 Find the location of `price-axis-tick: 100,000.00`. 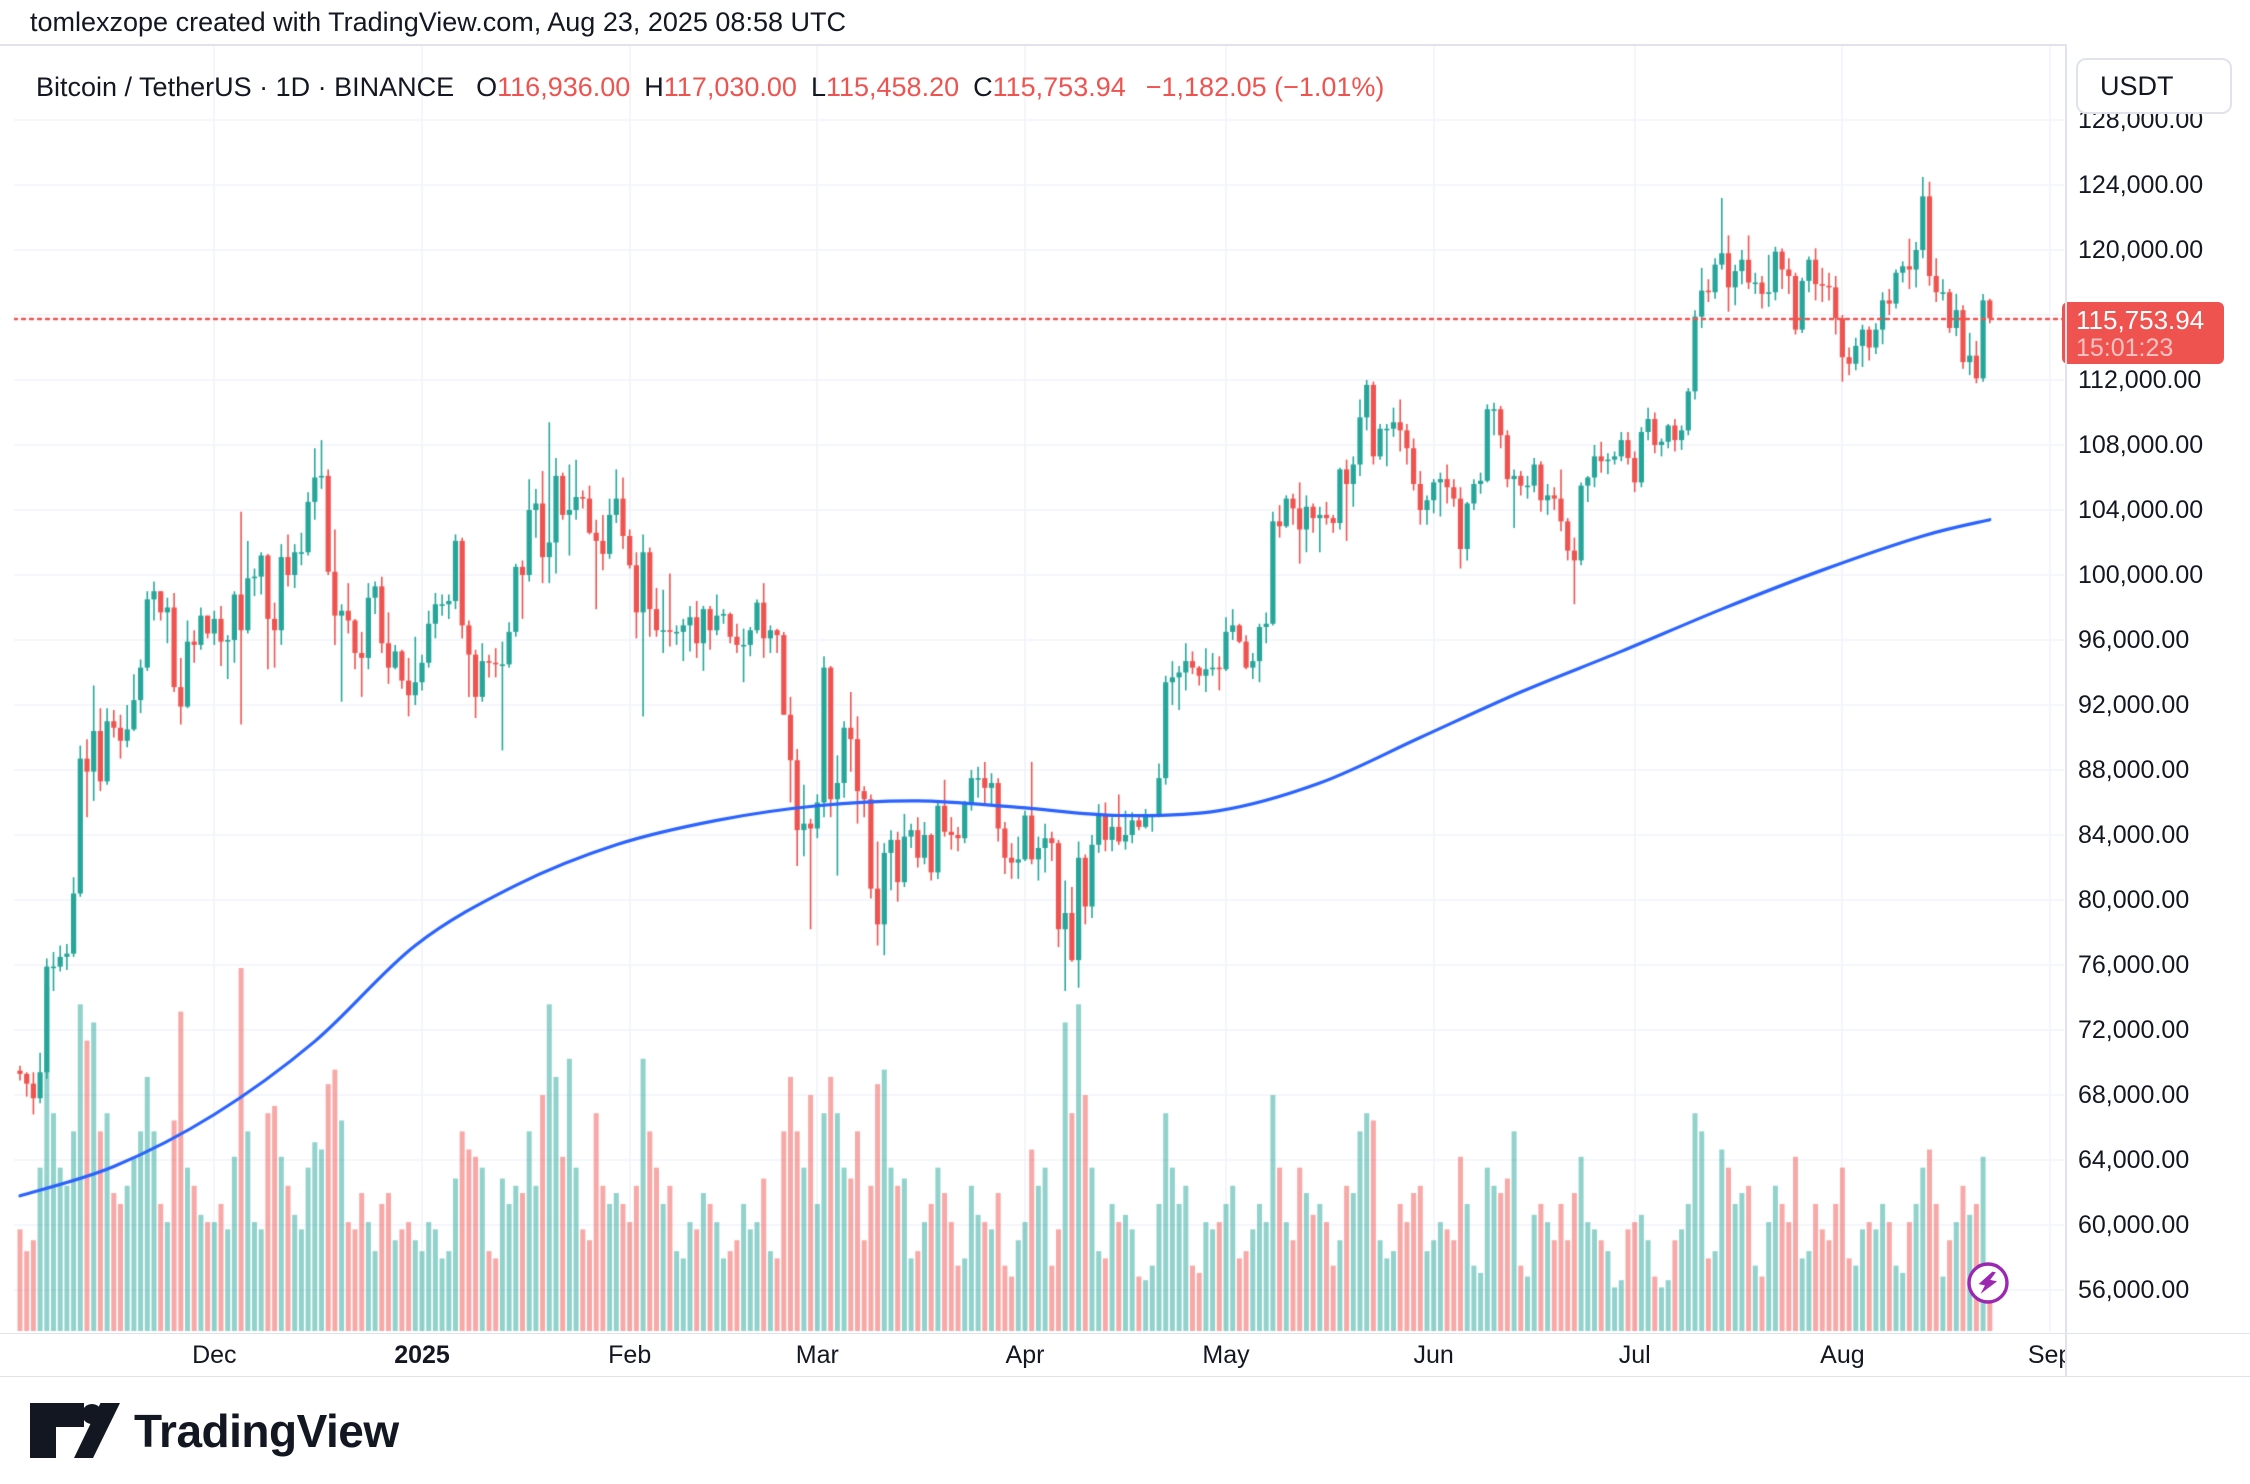

price-axis-tick: 100,000.00 is located at coordinates (2141, 575).